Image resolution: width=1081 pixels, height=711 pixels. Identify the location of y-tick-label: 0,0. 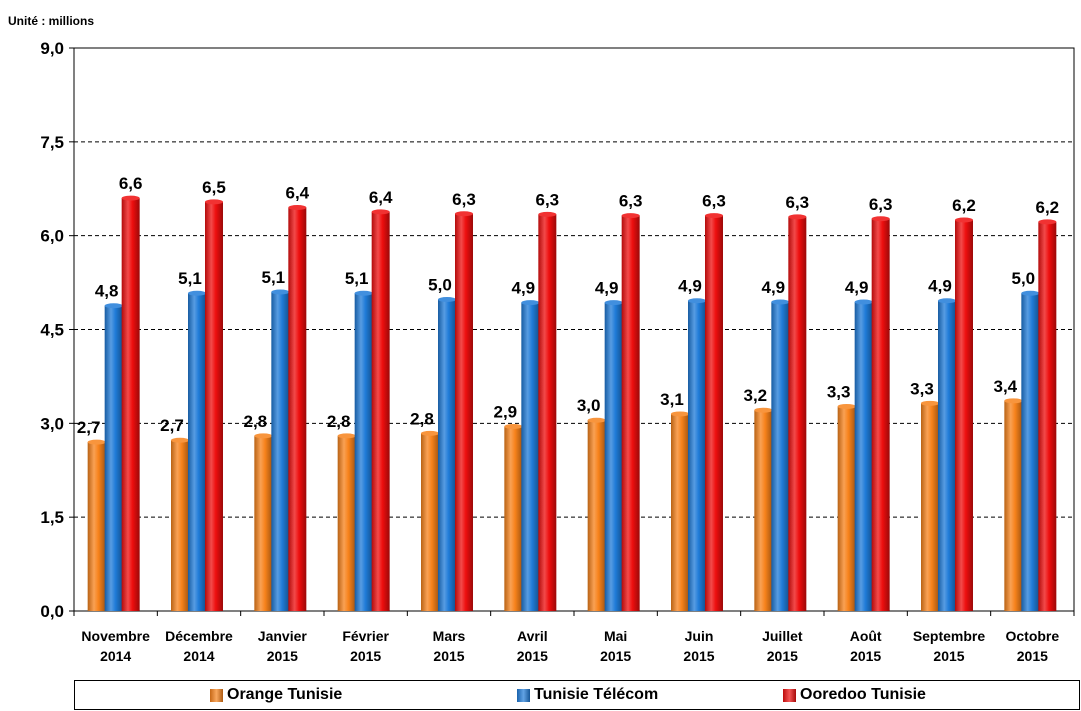
(52, 611).